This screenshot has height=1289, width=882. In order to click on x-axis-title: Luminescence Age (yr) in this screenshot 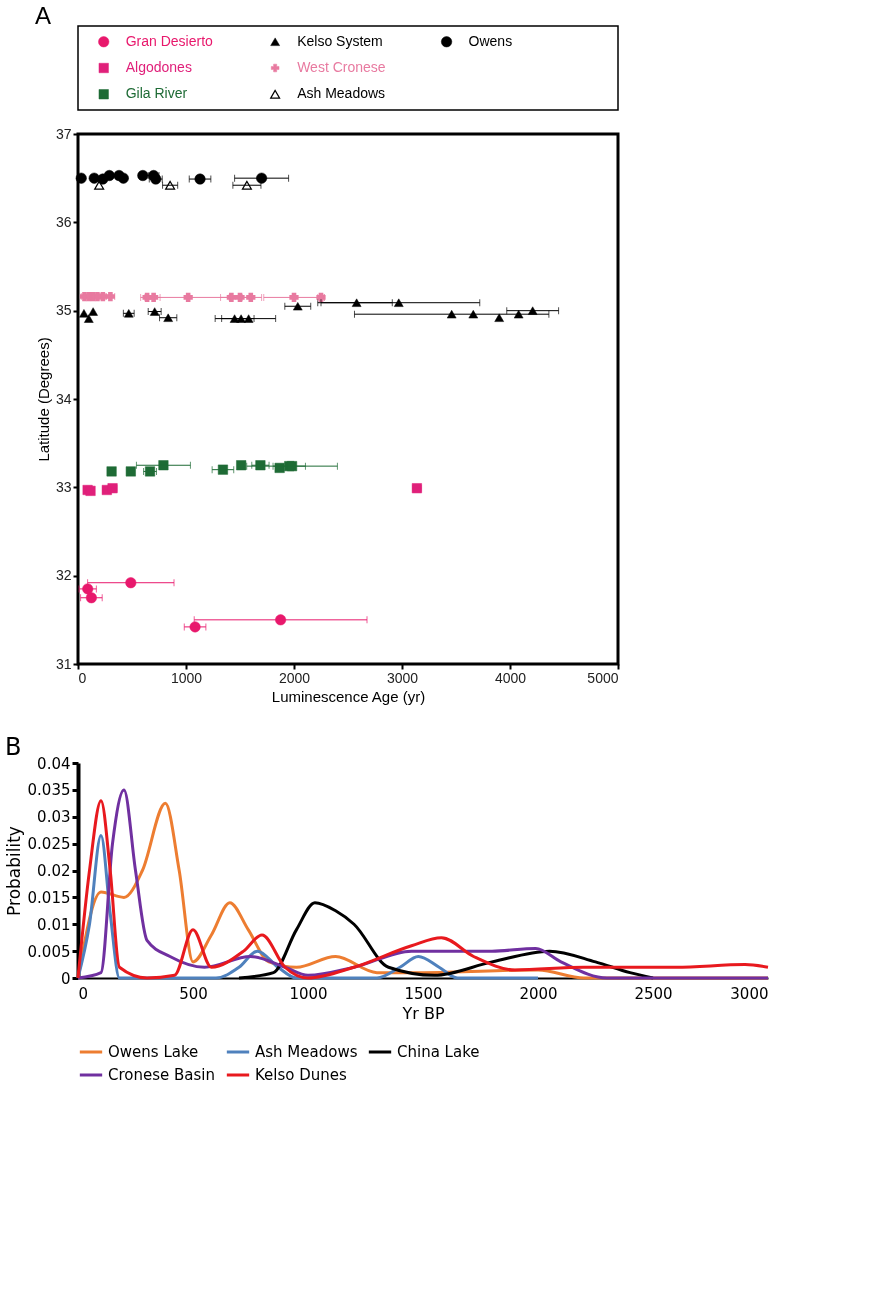, I will do `click(348, 696)`.